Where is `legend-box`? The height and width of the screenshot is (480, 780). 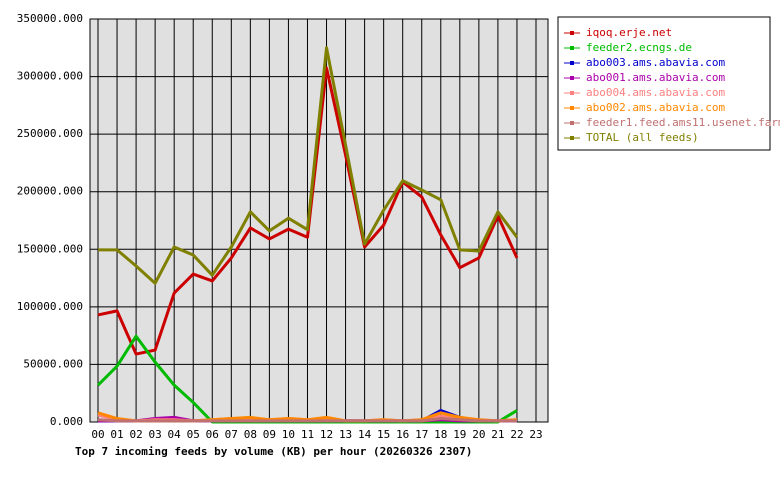
legend-box is located at coordinates (664, 83).